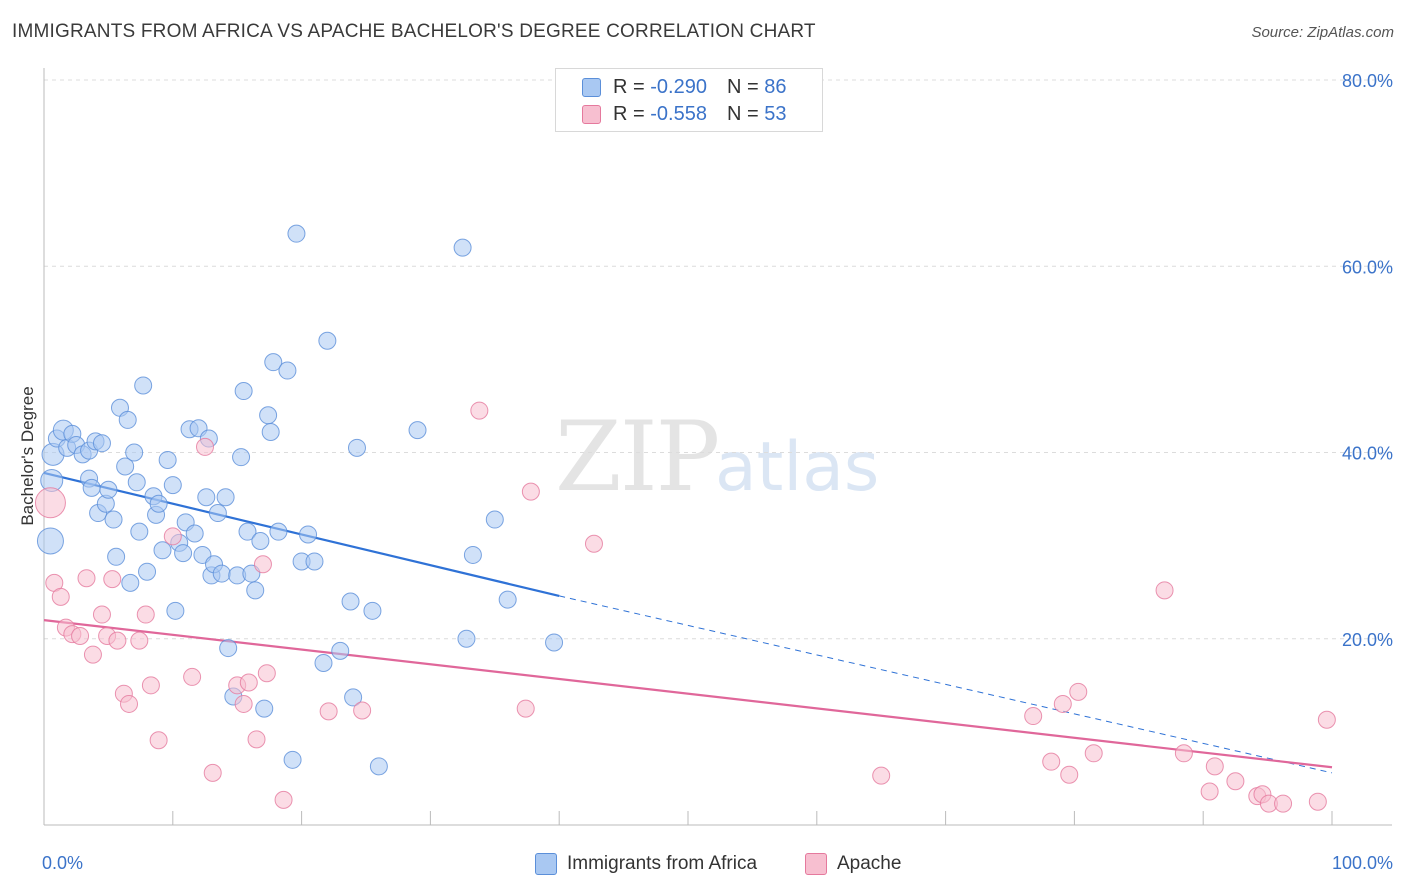 The image size is (1406, 892). Describe the element at coordinates (662, 863) in the screenshot. I see `bottom-legend-label-africa: Immigrants from Africa` at that location.